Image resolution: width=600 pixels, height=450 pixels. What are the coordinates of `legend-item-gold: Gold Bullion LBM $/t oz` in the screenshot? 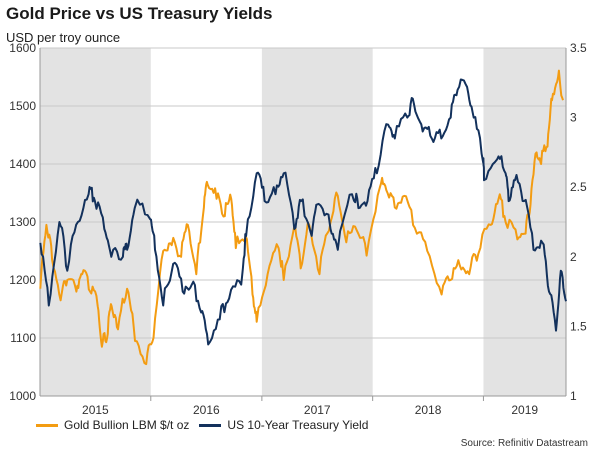 It's located at (112, 425).